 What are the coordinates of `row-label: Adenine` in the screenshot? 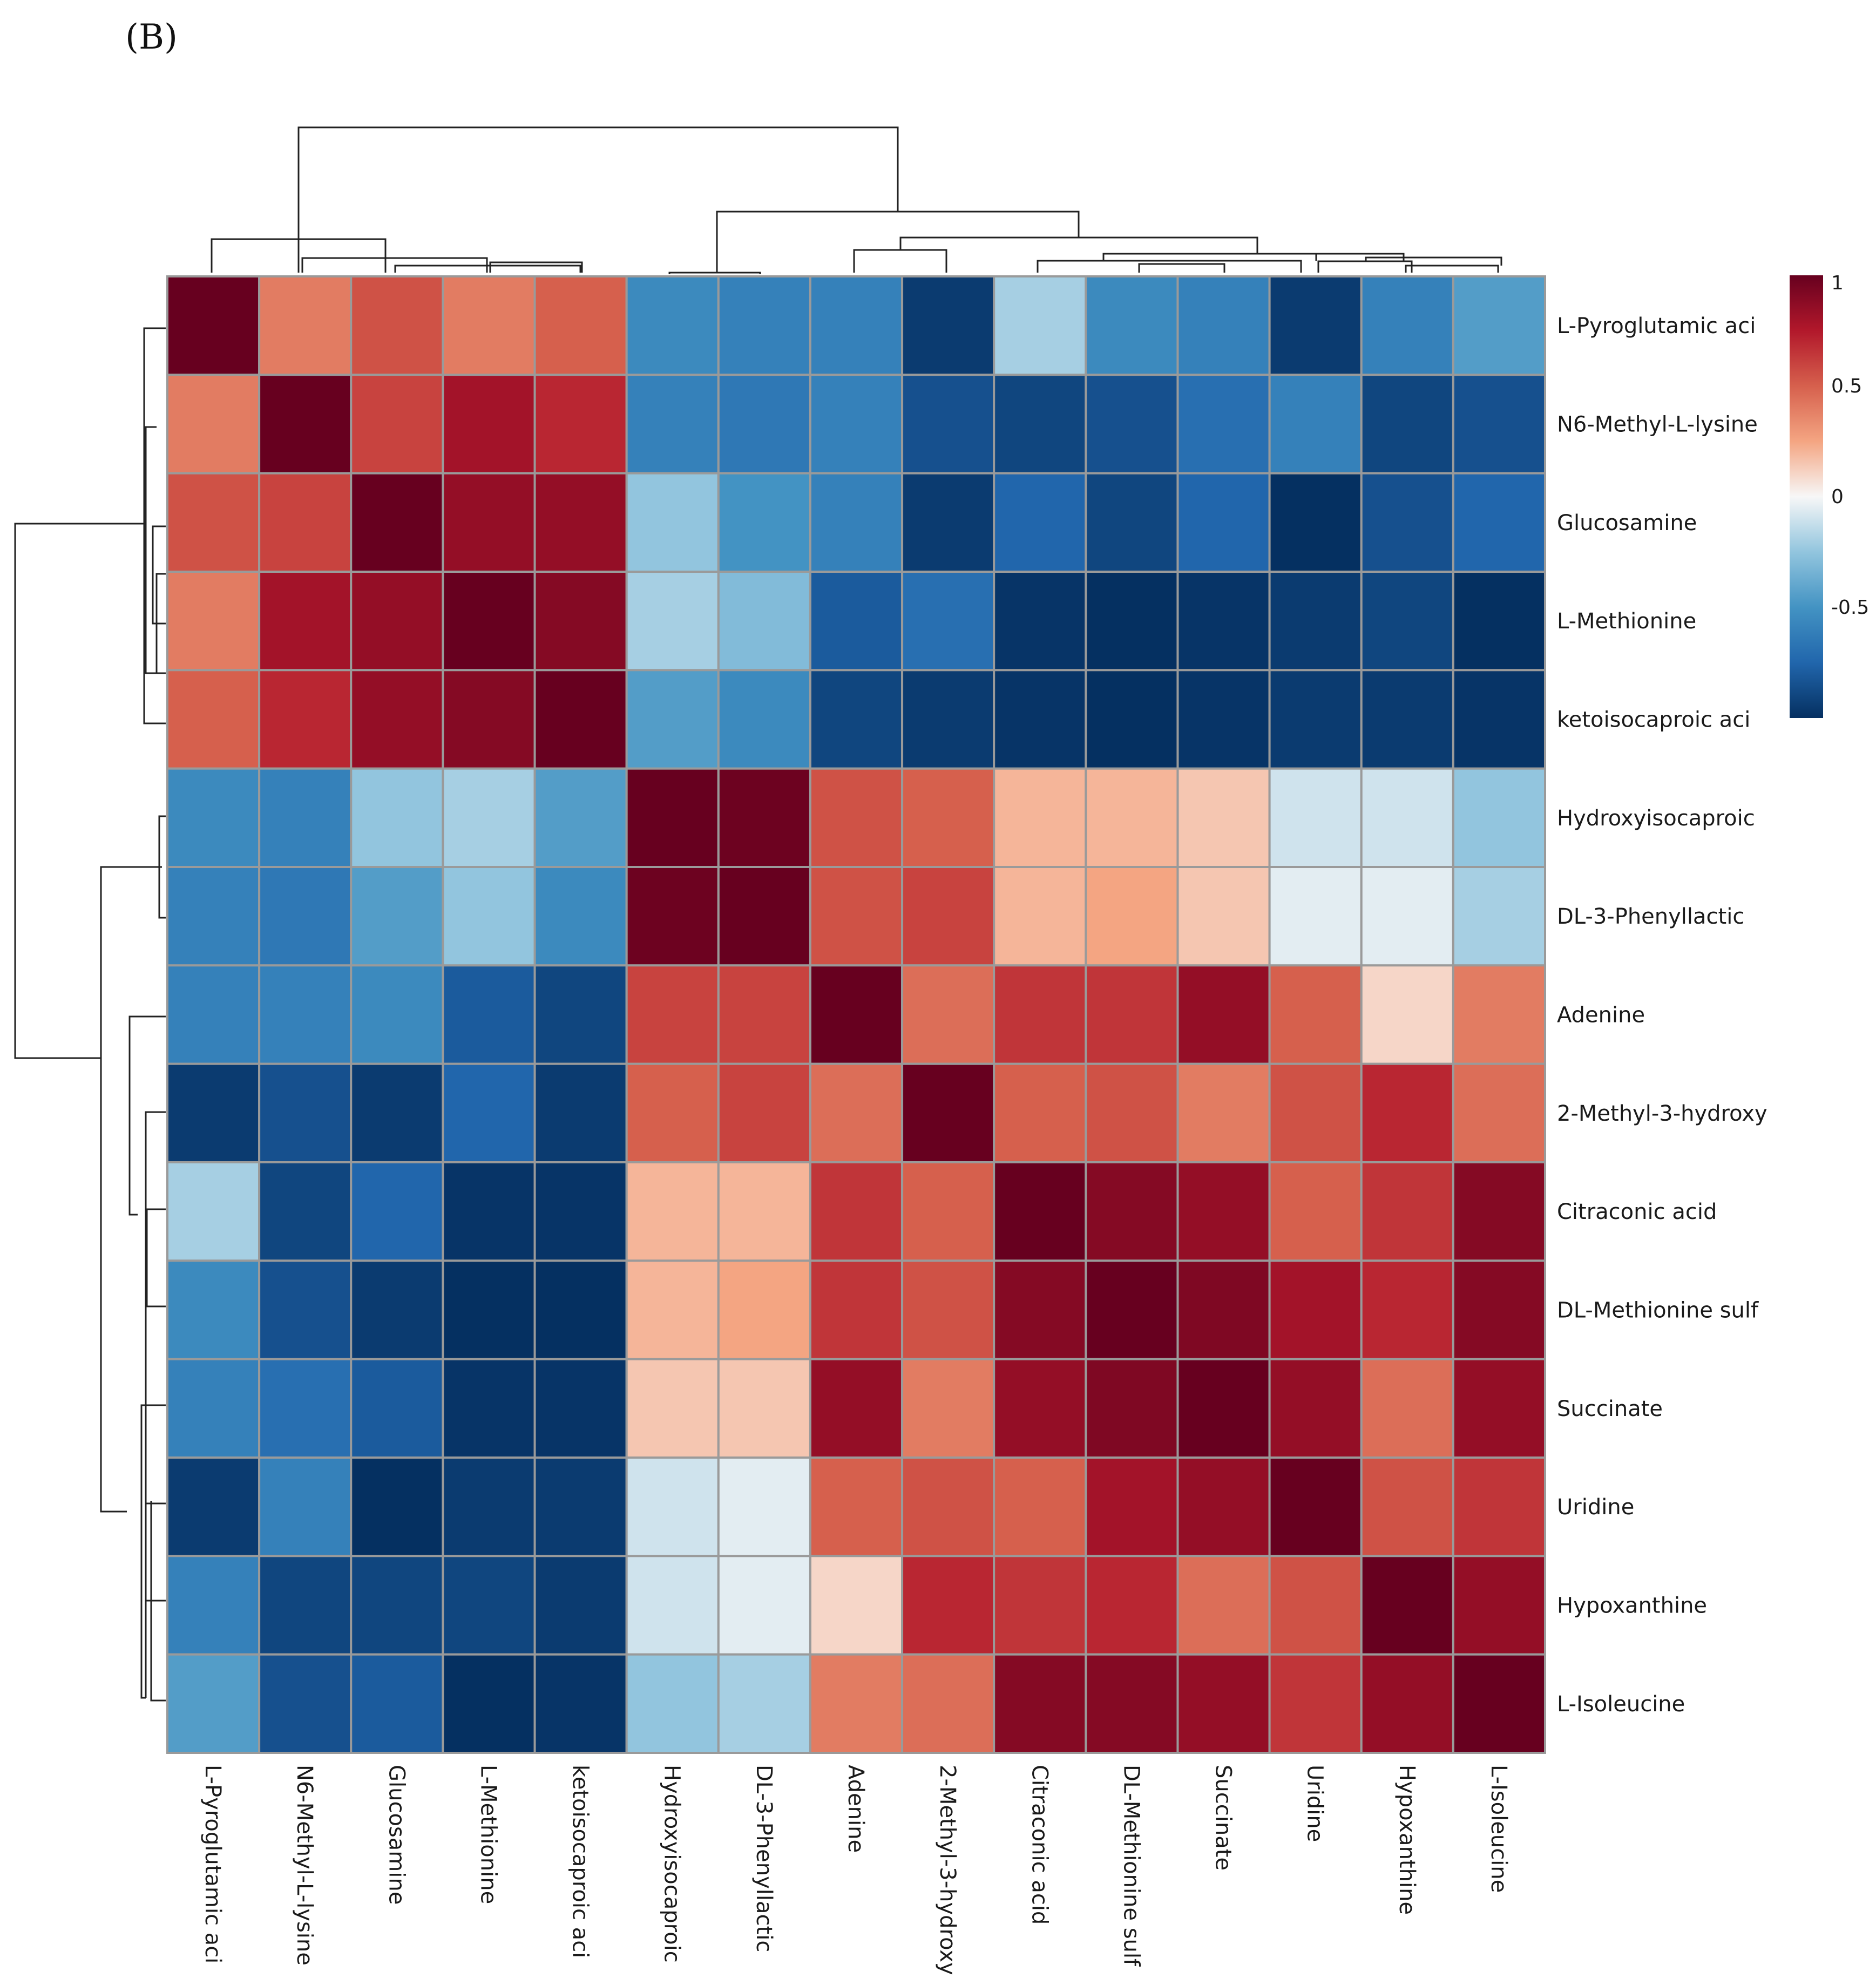 It's located at (1601, 1015).